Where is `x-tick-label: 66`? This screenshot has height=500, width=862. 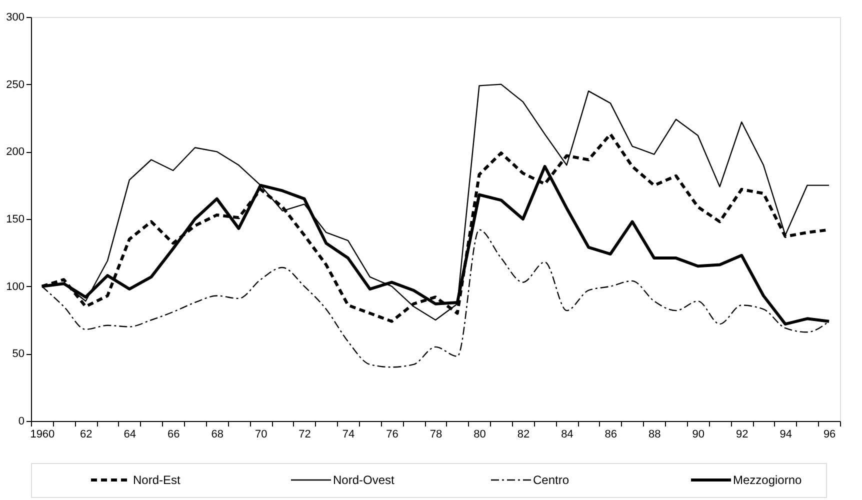 x-tick-label: 66 is located at coordinates (173, 434).